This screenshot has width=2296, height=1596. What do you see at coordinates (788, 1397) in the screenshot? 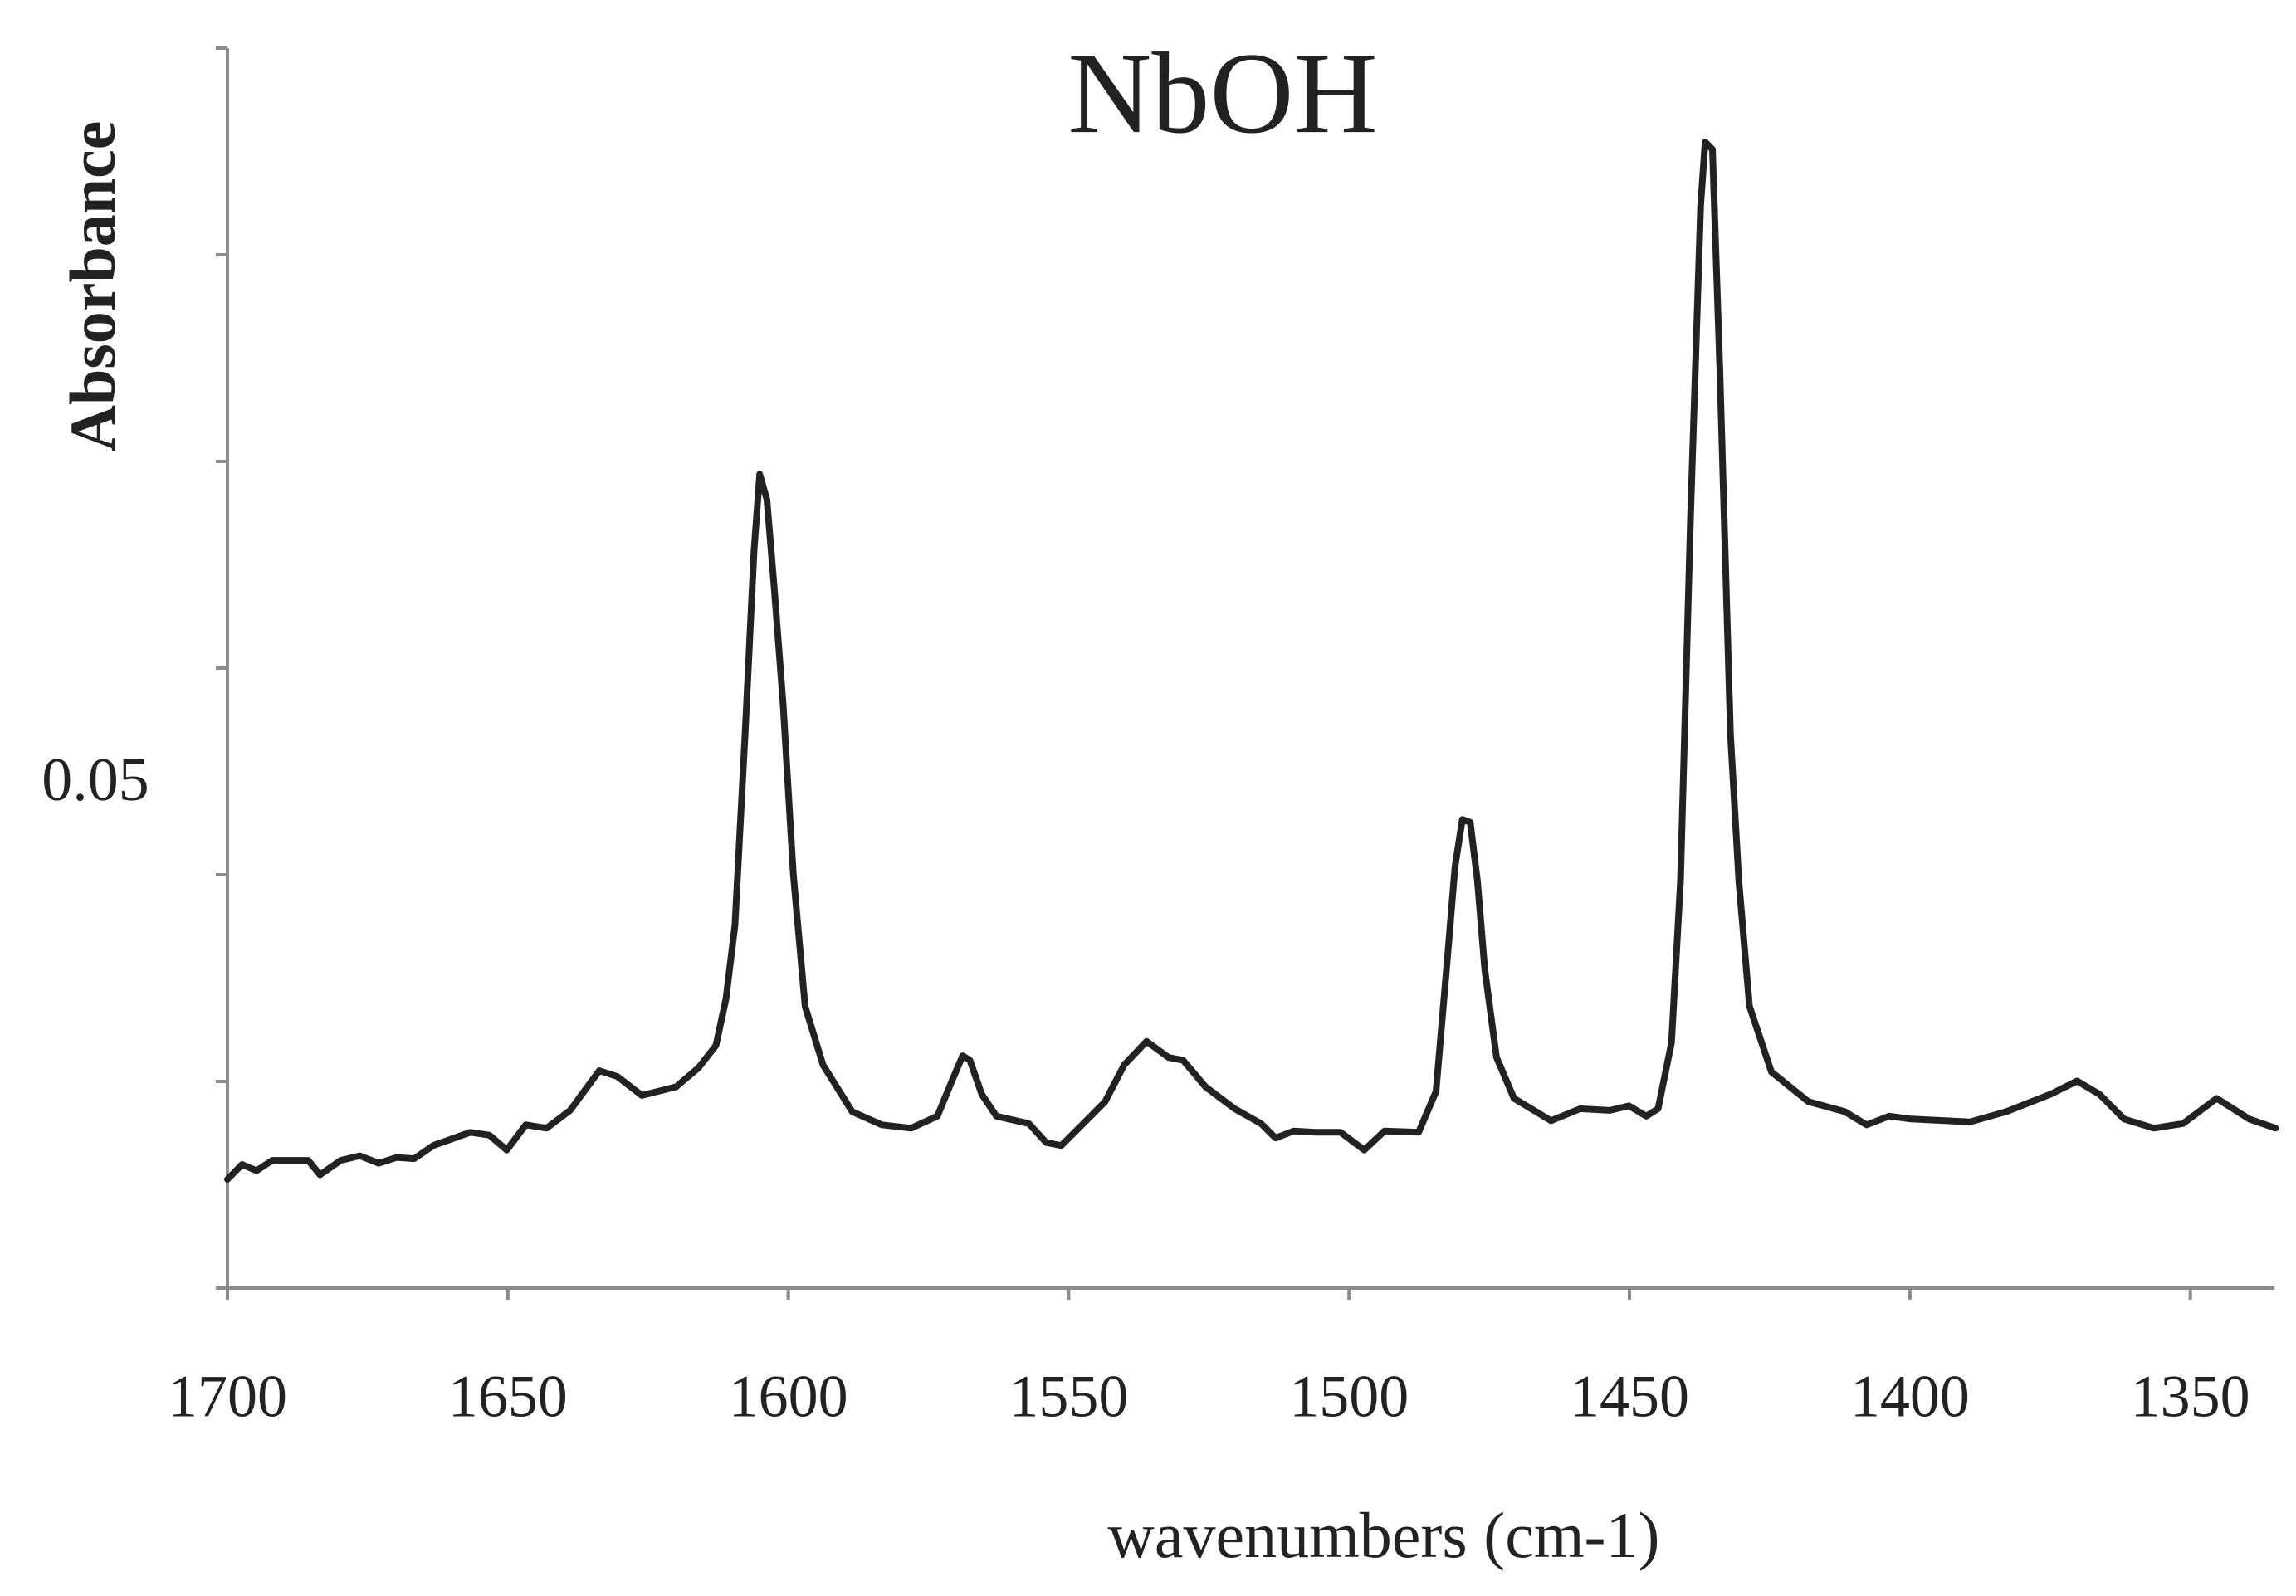
I see `x-tick-label: 1600` at bounding box center [788, 1397].